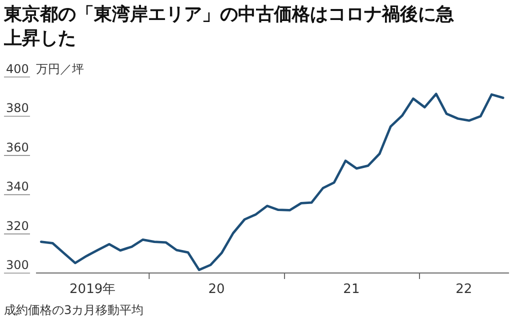  I want to click on y-tick-label: 360, so click(17, 147).